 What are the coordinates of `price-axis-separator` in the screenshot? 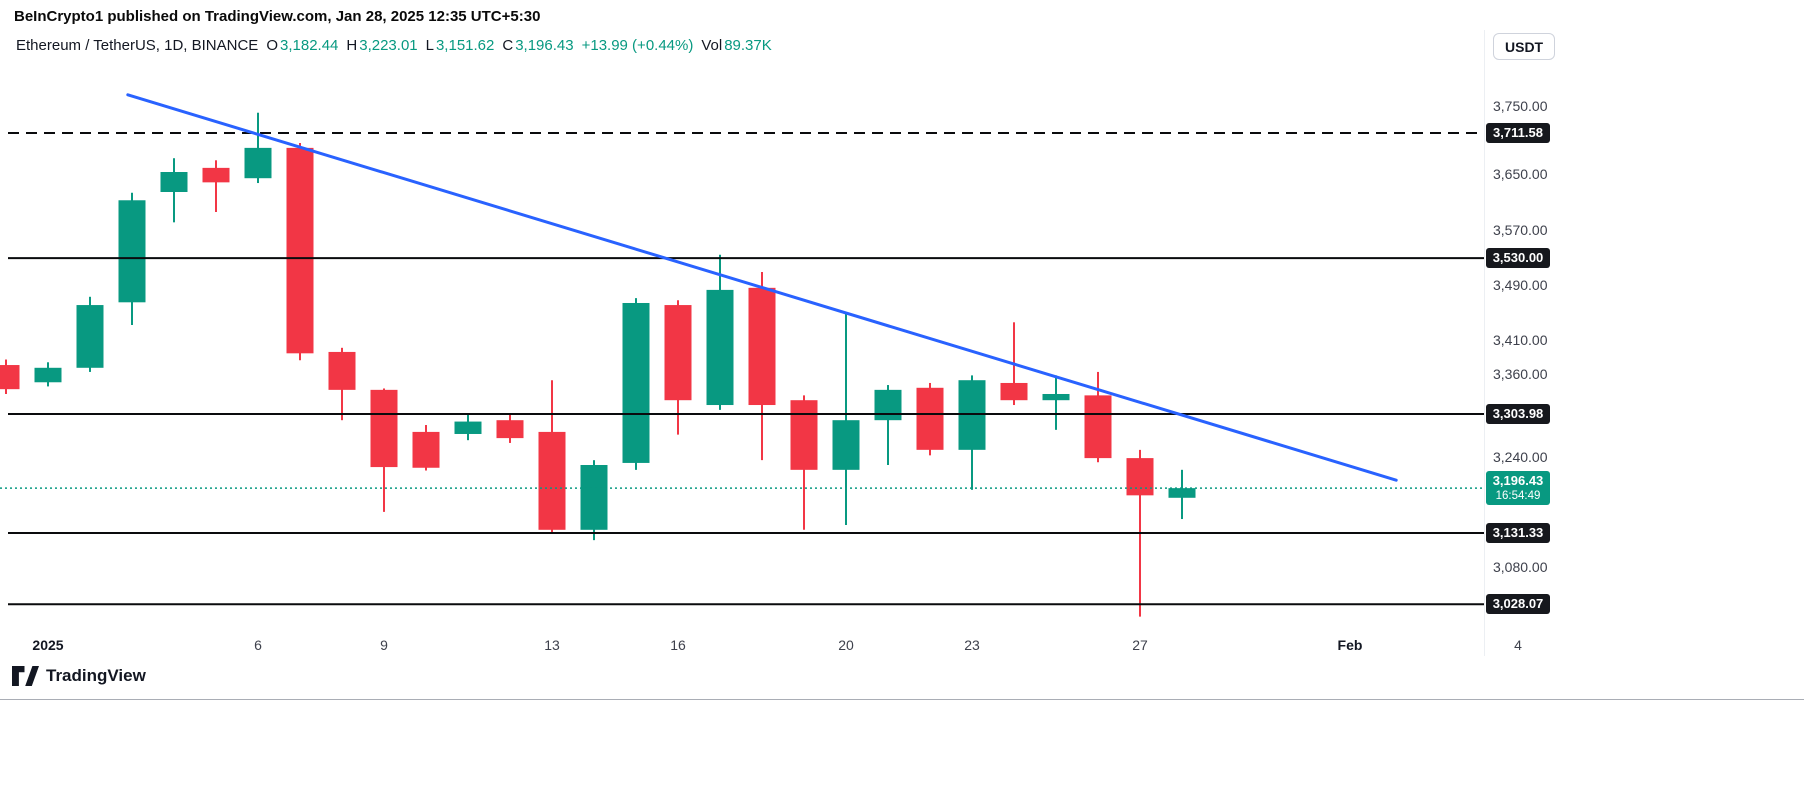 It's located at (1484, 343).